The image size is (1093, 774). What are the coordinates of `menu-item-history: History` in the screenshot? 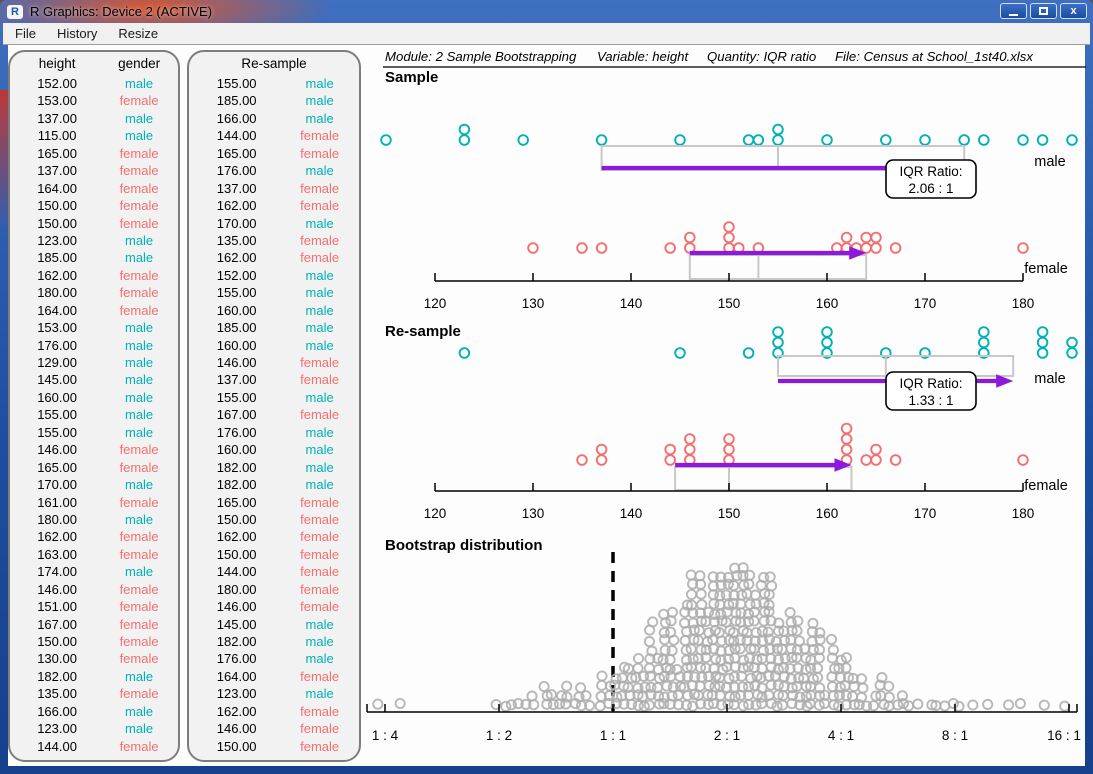 It's located at (77, 33).